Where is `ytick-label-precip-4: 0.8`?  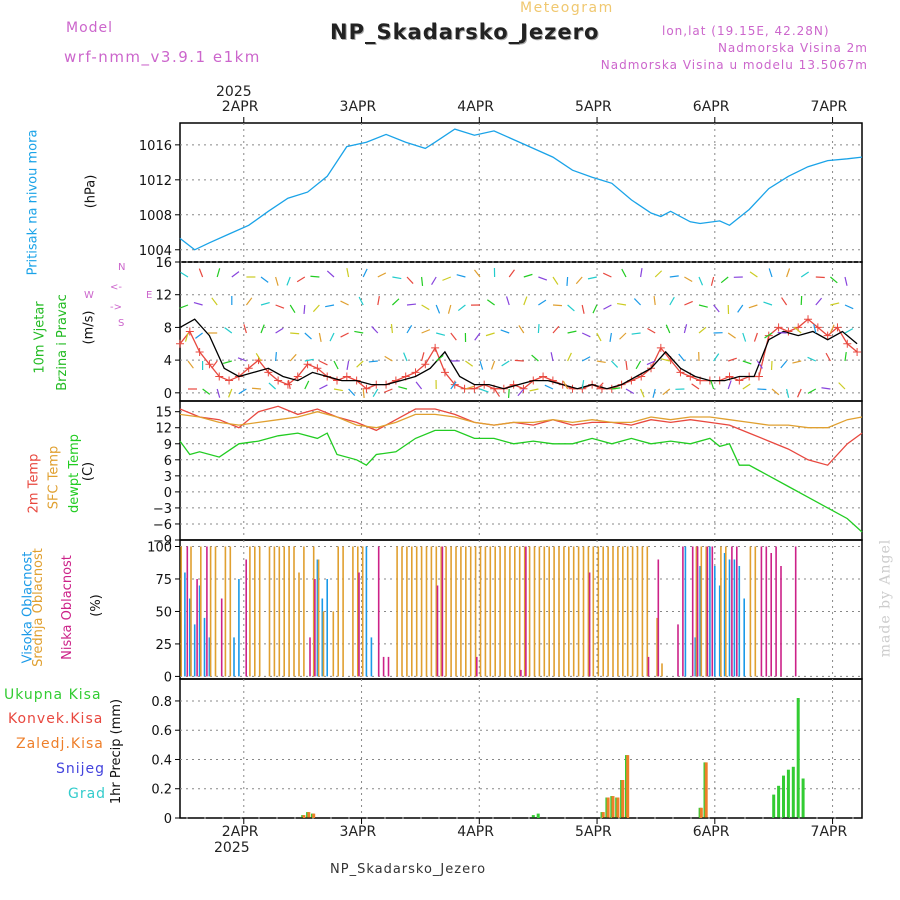 ytick-label-precip-4: 0.8 is located at coordinates (161, 702).